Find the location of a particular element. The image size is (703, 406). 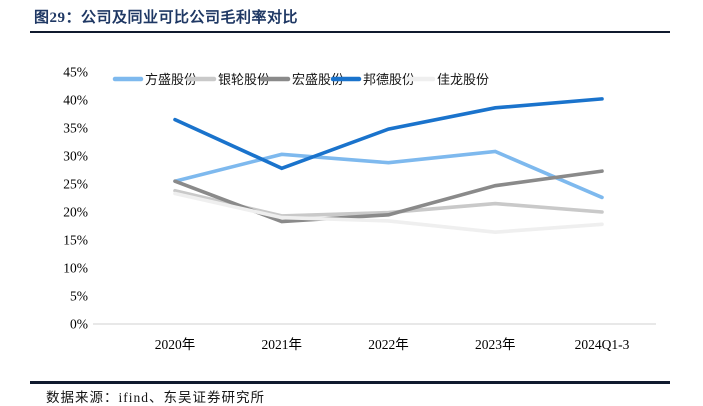

title-divider is located at coordinates (350, 32).